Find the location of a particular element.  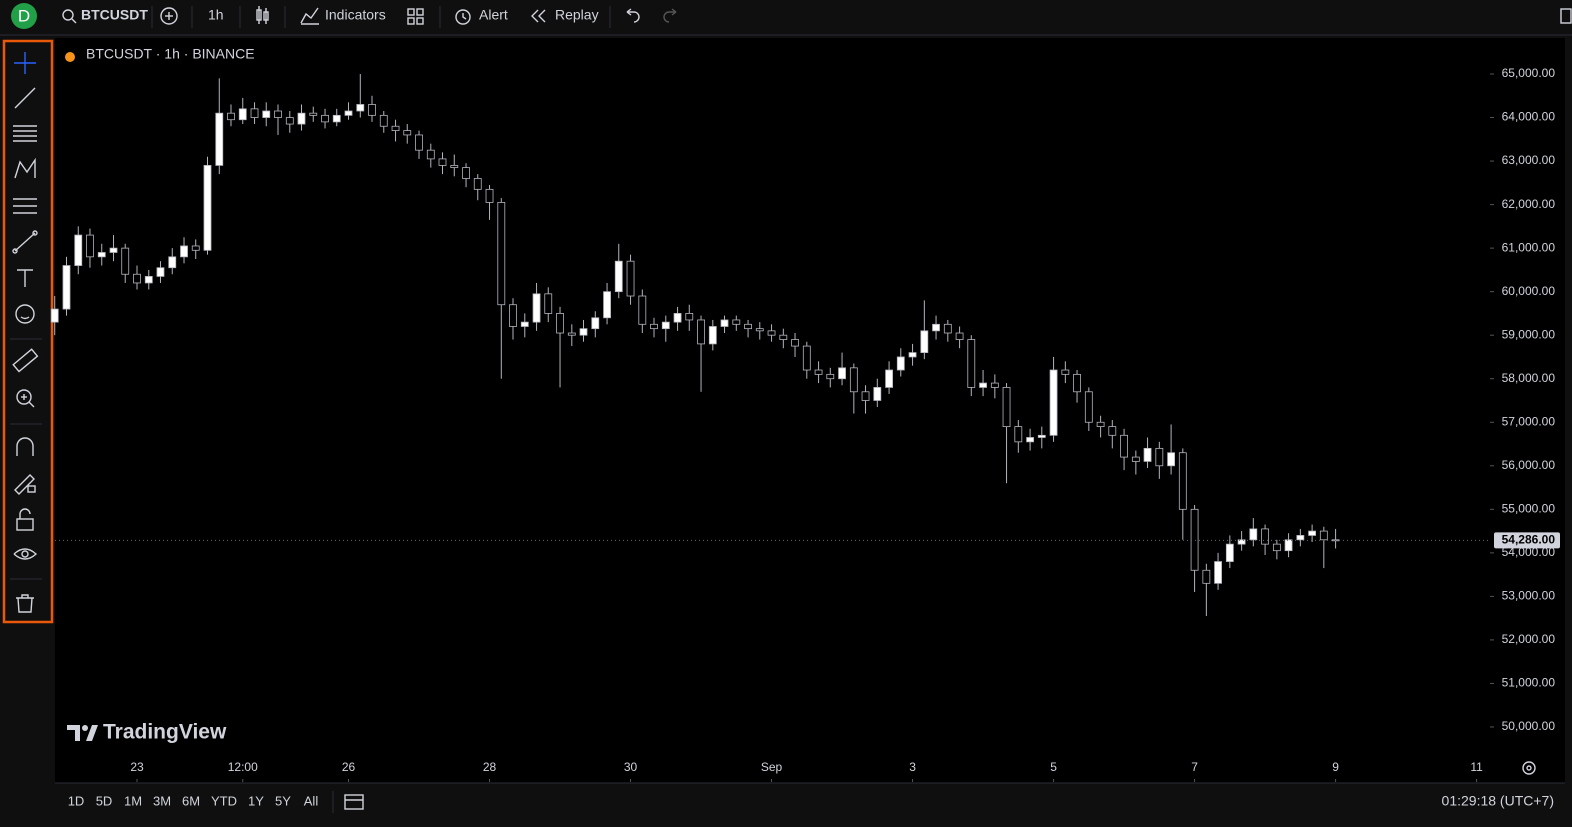

range-button: 1D is located at coordinates (76, 800).